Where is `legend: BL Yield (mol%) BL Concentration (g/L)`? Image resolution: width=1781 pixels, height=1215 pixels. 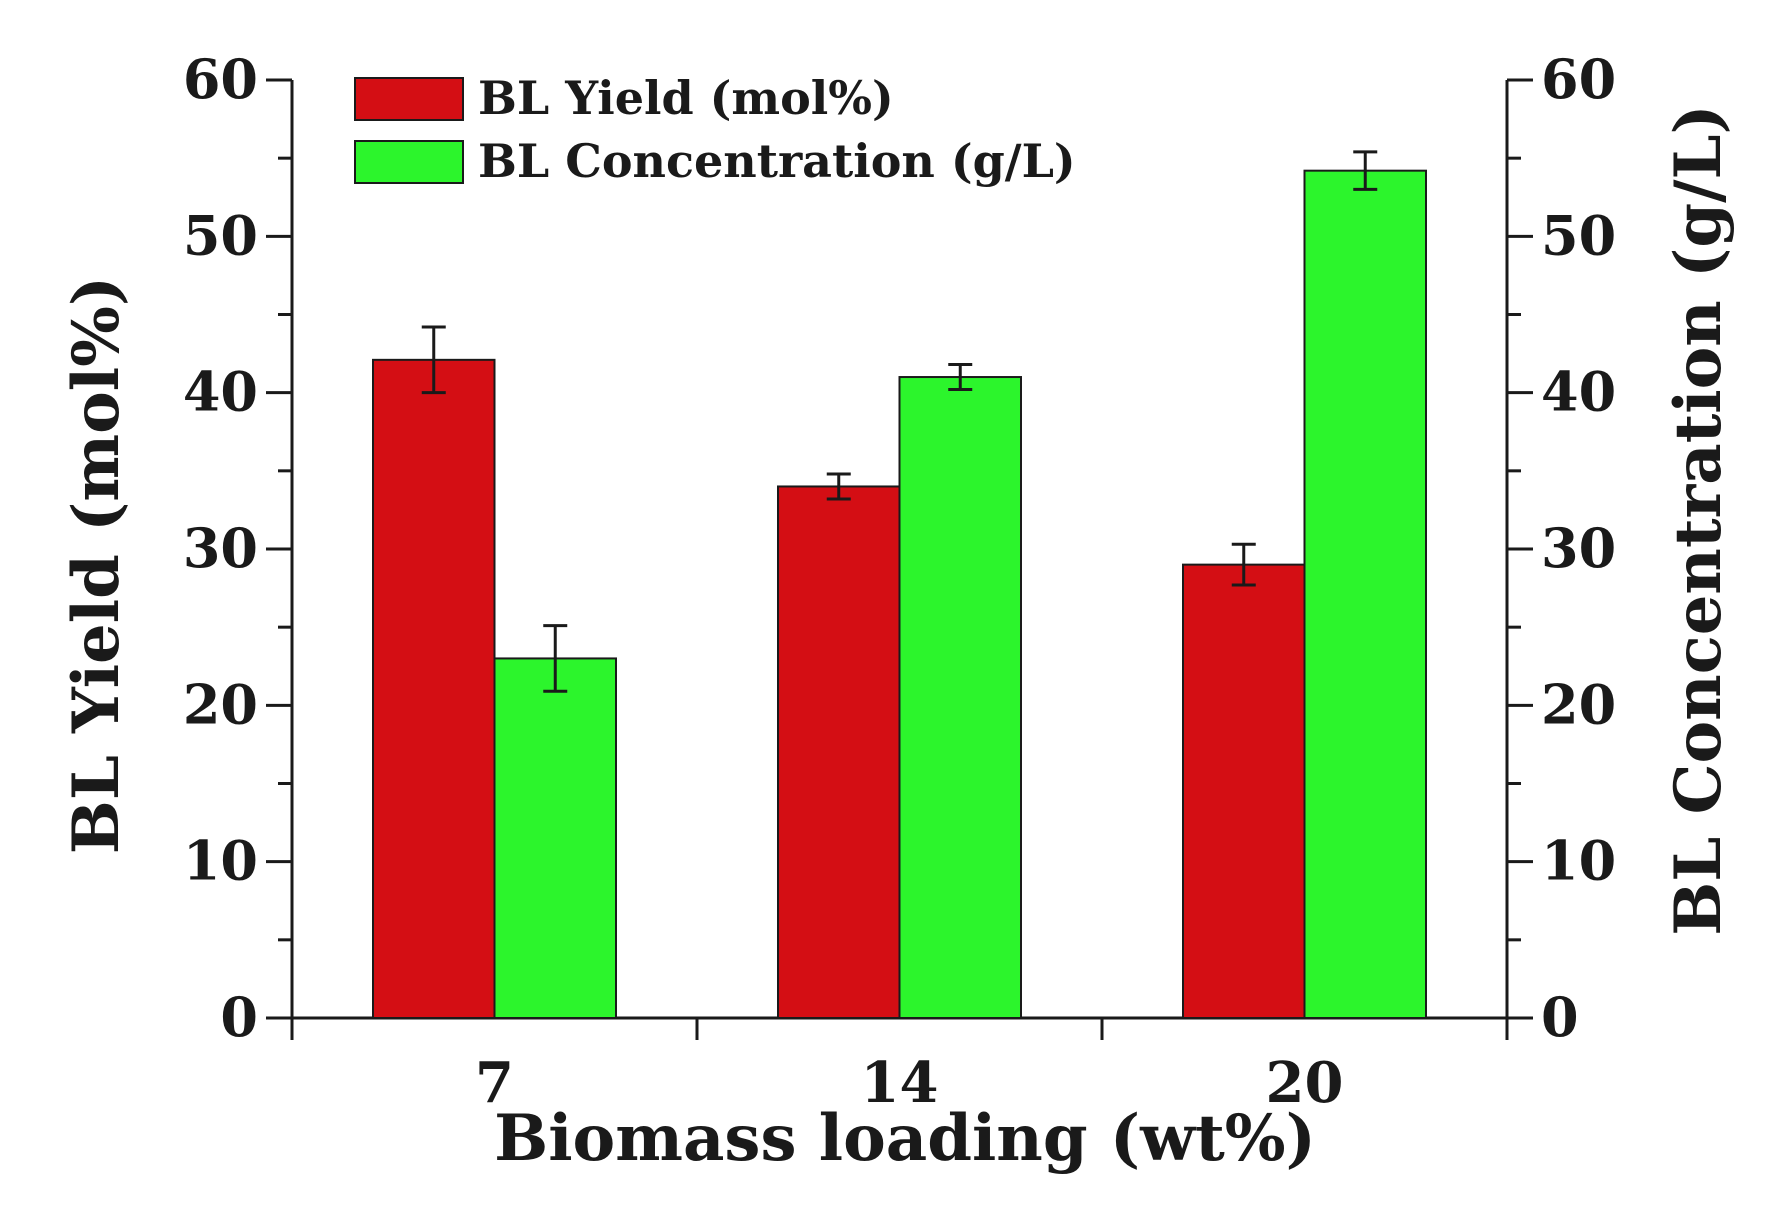 legend: BL Yield (mol%) BL Concentration (g/L) is located at coordinates (715, 129).